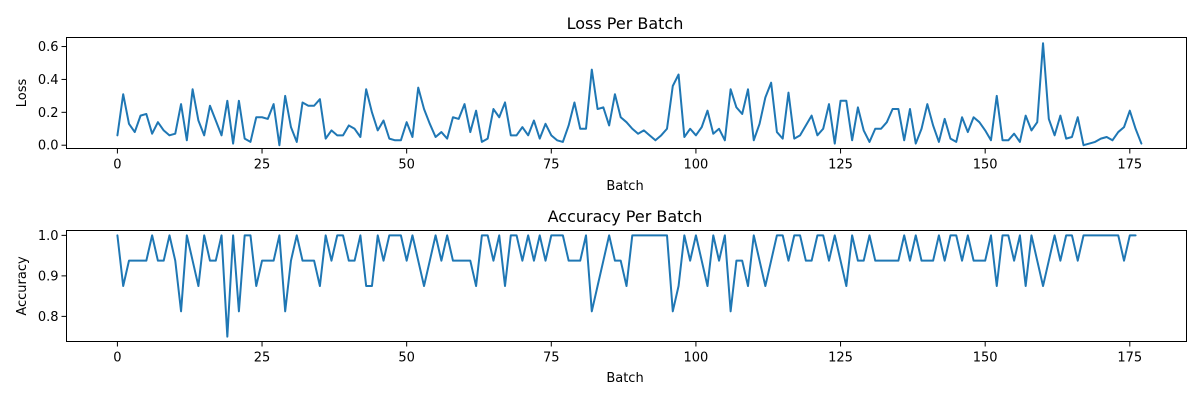  Describe the element at coordinates (627, 353) in the screenshot. I see `accuracy-x-ticks: 0 25 50 75 100 125 150 175` at that location.